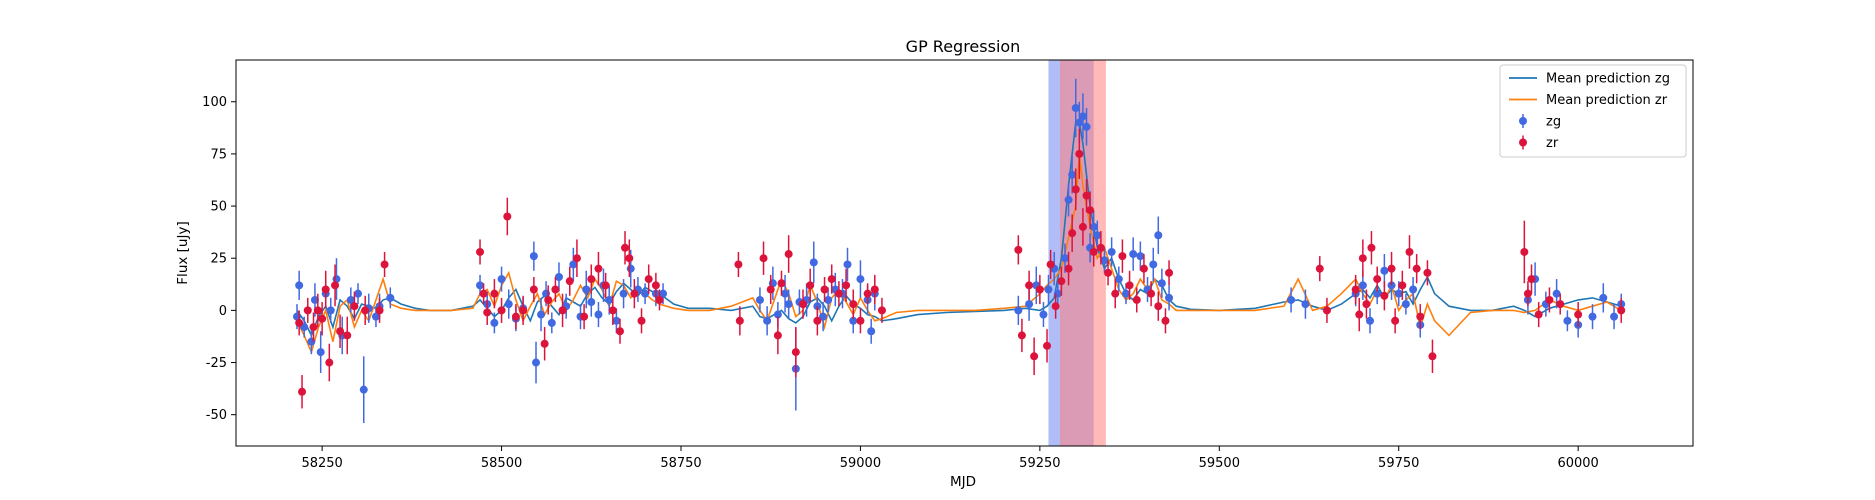 The image size is (1875, 500). I want to click on x-tick-label: 58250, so click(321, 463).